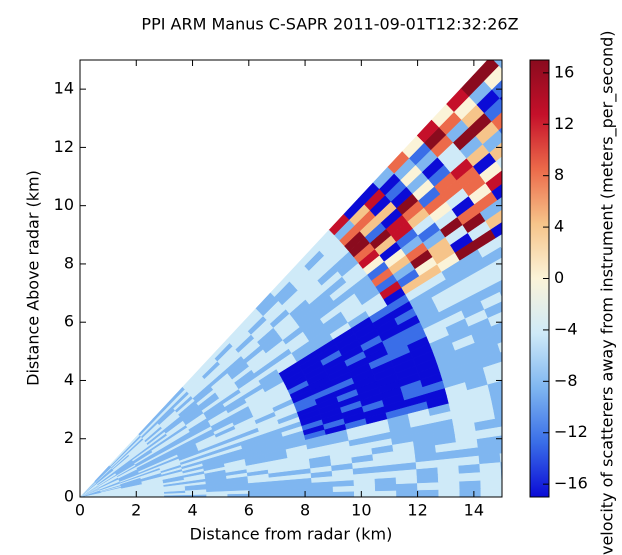  I want to click on colorbar-tick-label: 4, so click(559, 226).